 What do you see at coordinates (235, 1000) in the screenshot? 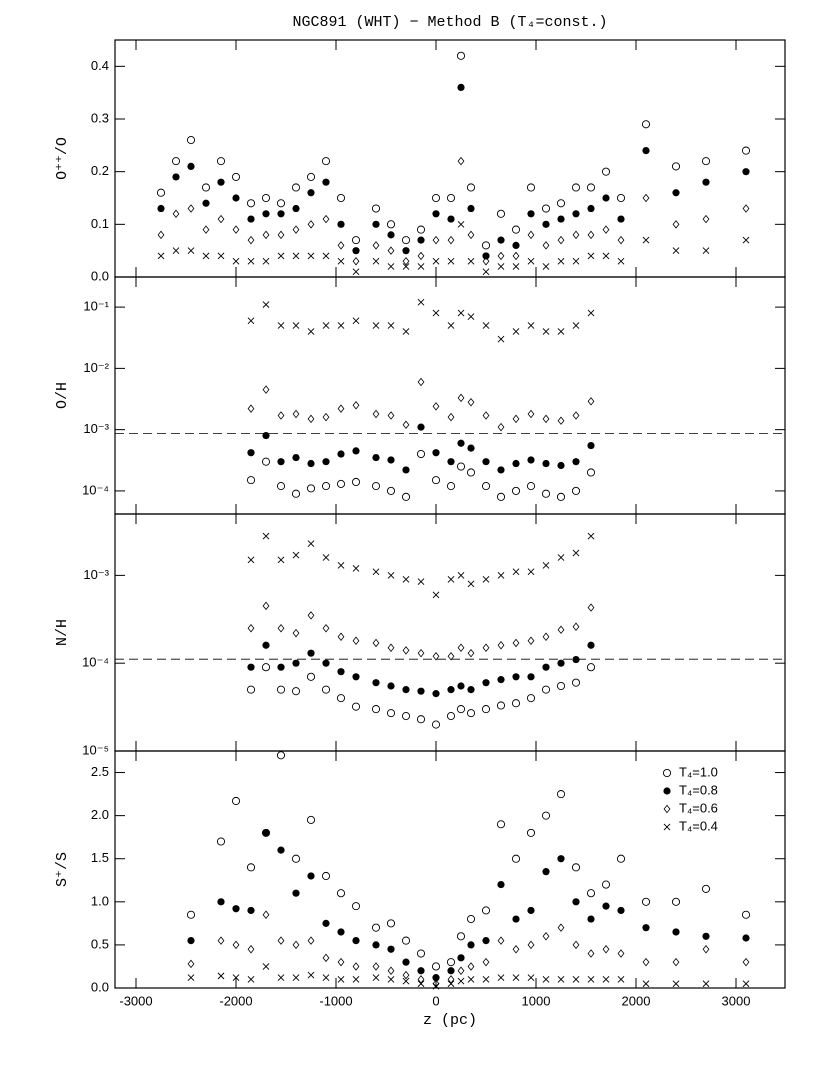
I see `x-tick-label: -2000` at bounding box center [235, 1000].